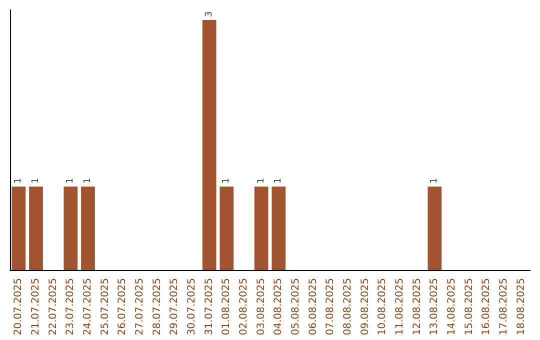  Describe the element at coordinates (18, 307) in the screenshot. I see `x-tick-label: 20.07.2025` at that location.